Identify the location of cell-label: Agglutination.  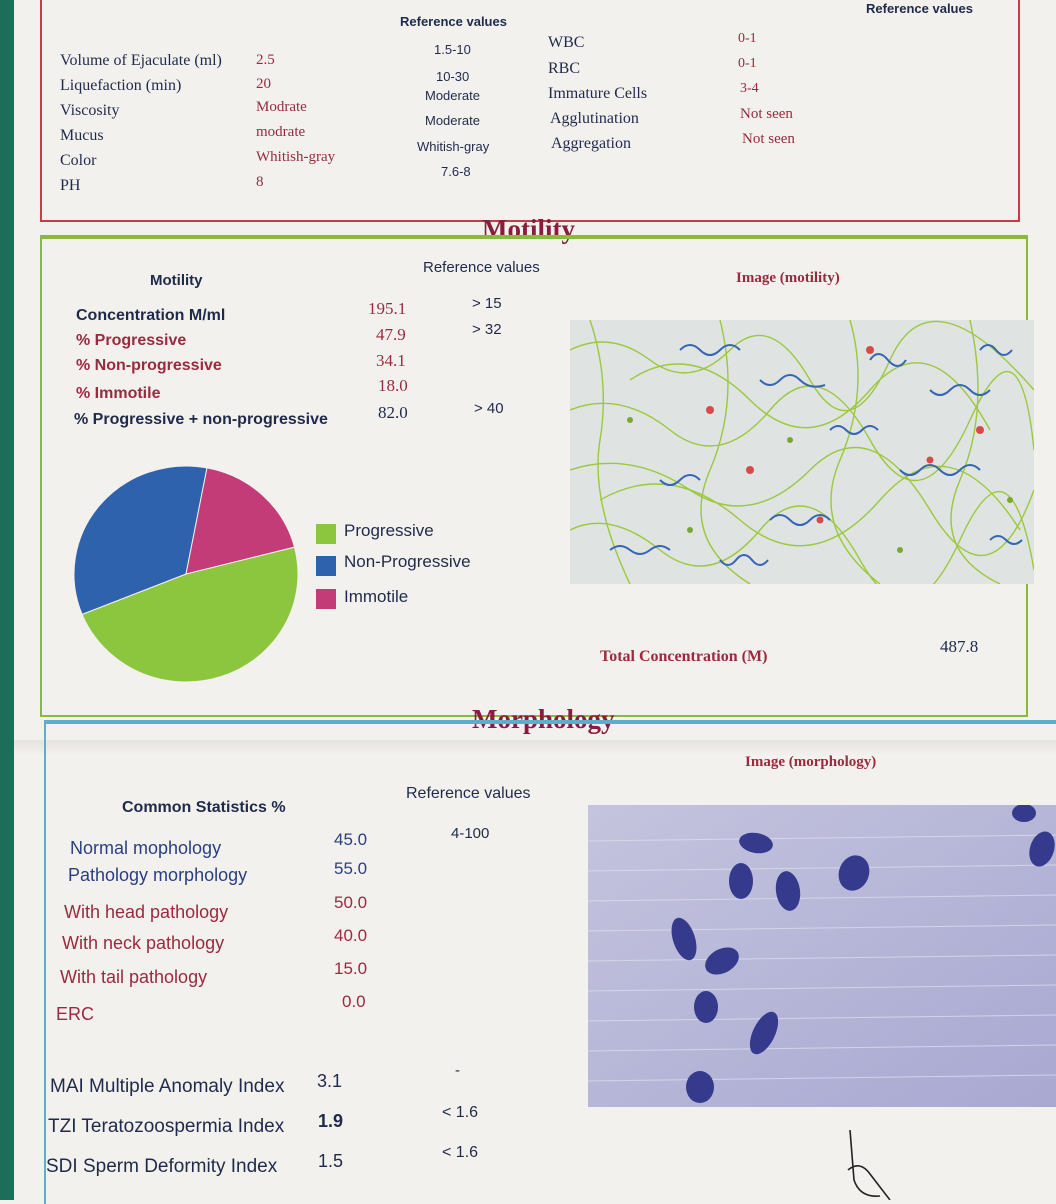
(594, 118).